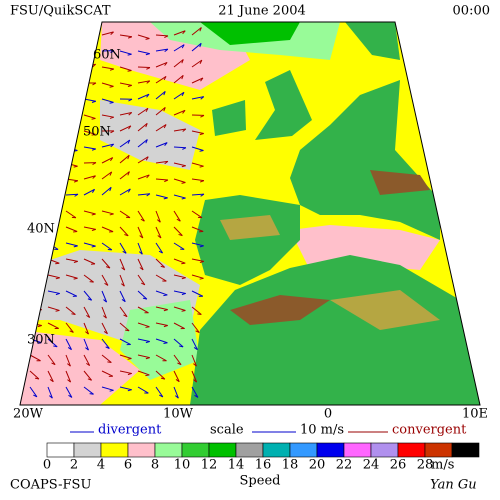  I want to click on colorbar: 0 2 4 6 8 10 12 14 16 18 20 22 24 26 28m/s, so click(261, 457).